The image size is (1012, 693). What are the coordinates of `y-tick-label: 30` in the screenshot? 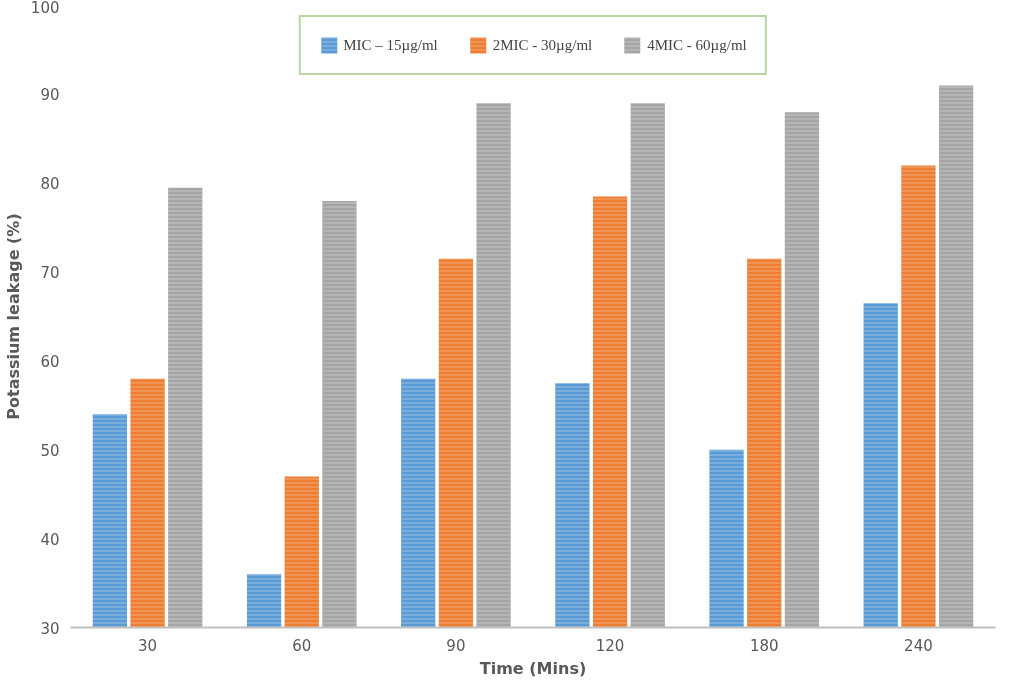 It's located at (50, 628).